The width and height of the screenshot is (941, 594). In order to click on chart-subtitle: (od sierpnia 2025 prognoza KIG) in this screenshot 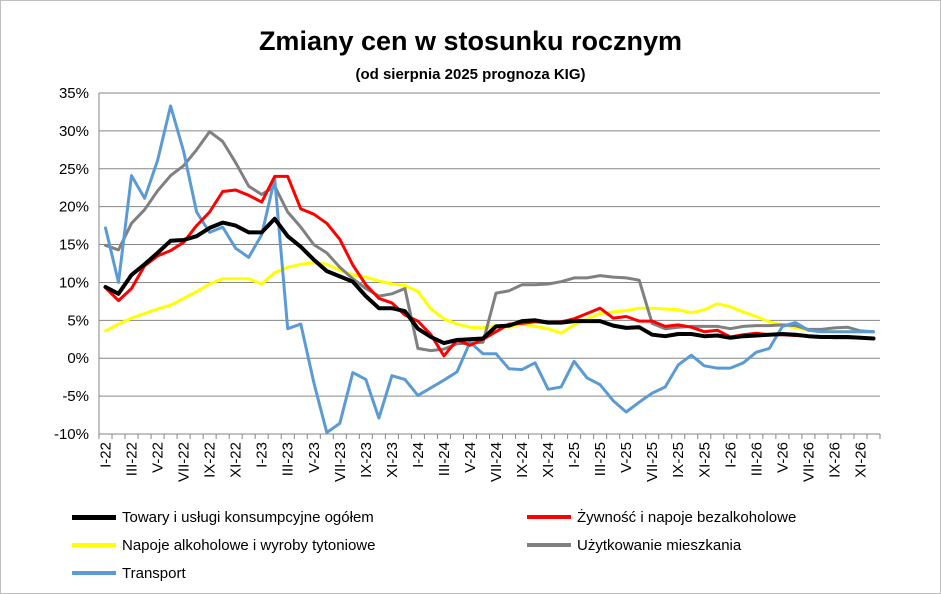, I will do `click(470, 74)`.